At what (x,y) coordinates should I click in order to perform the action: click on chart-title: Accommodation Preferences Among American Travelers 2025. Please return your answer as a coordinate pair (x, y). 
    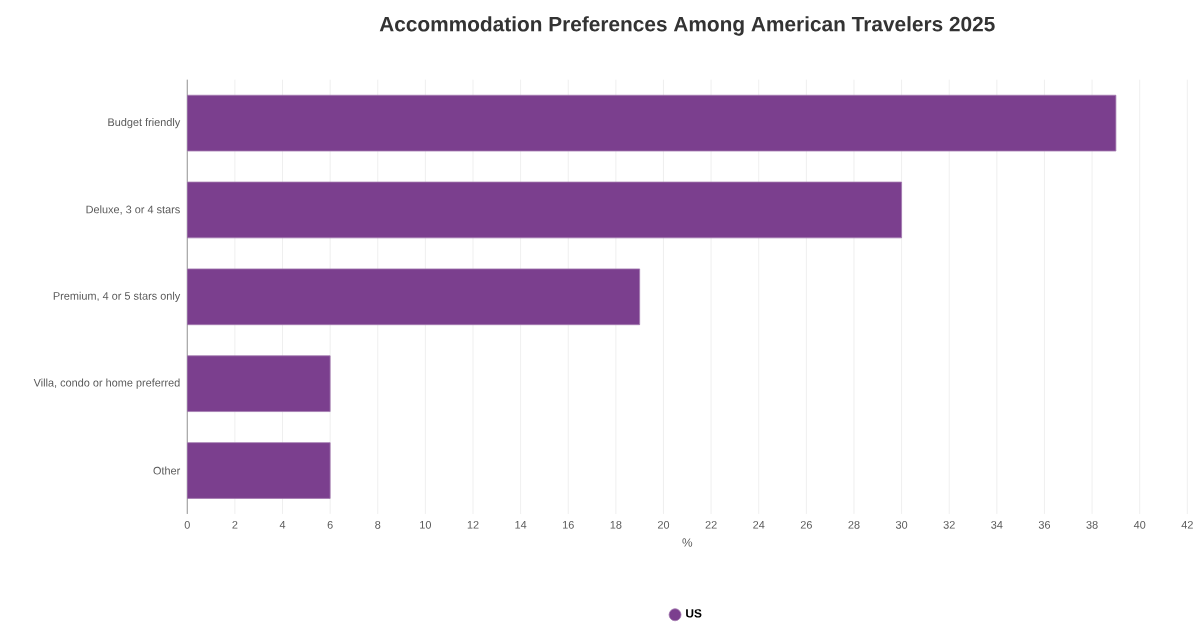
    Looking at the image, I should click on (687, 25).